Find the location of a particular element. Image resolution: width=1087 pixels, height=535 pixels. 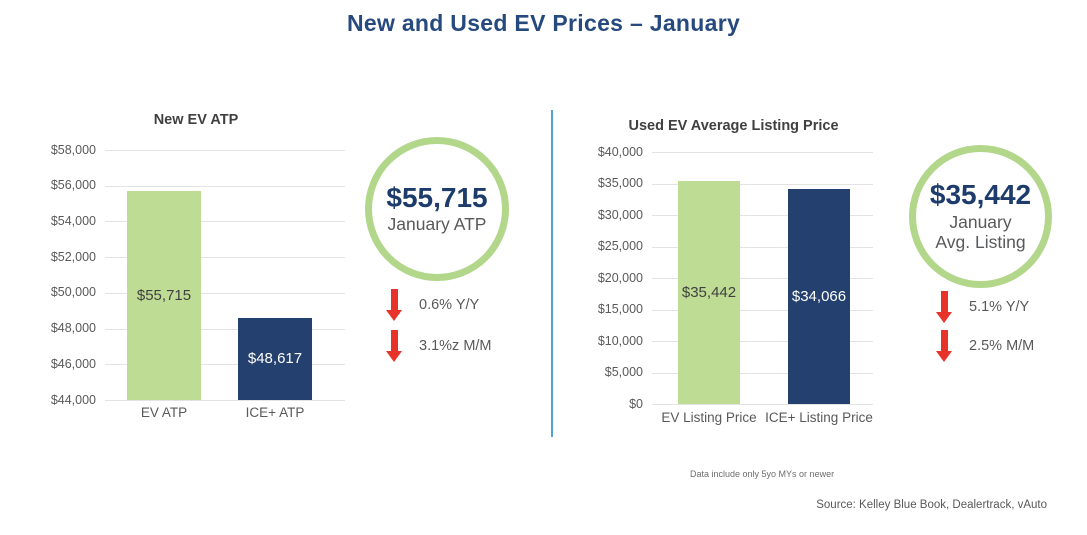

y-axis-tick-label: $58,000 is located at coordinates (73, 149).